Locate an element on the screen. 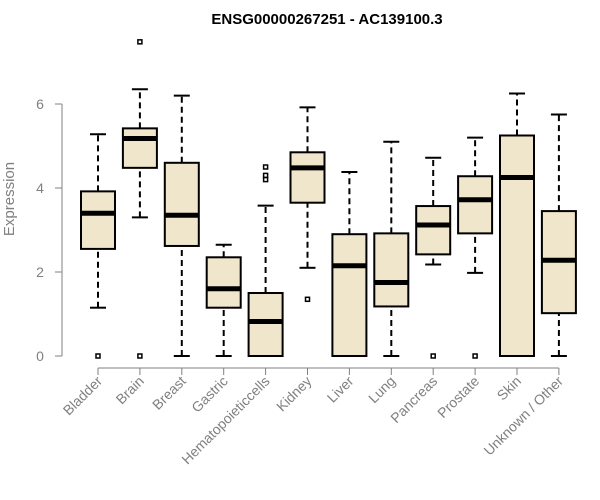 This screenshot has height=500, width=600. y-tick-label: 0 is located at coordinates (40, 356).